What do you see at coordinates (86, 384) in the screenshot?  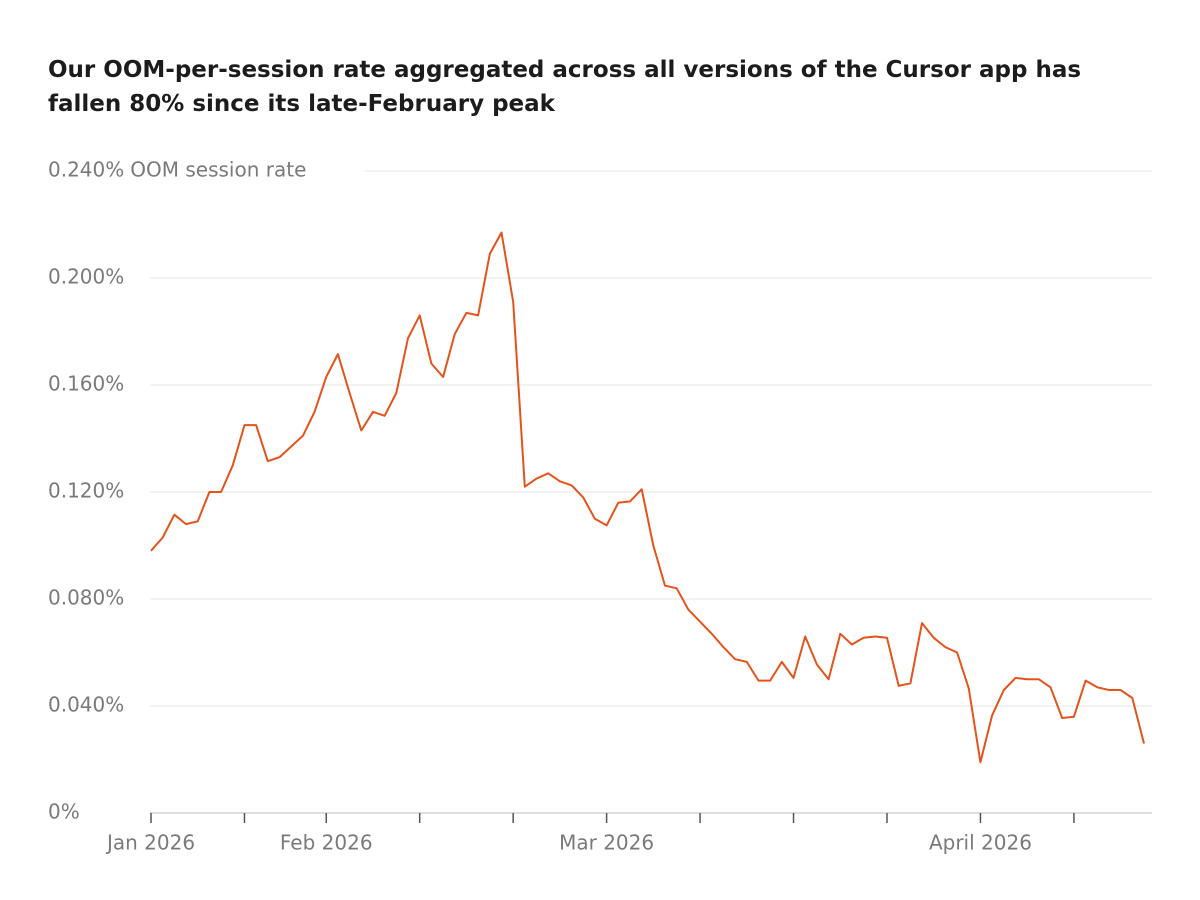 I see `y-tick-label: 0.160%` at bounding box center [86, 384].